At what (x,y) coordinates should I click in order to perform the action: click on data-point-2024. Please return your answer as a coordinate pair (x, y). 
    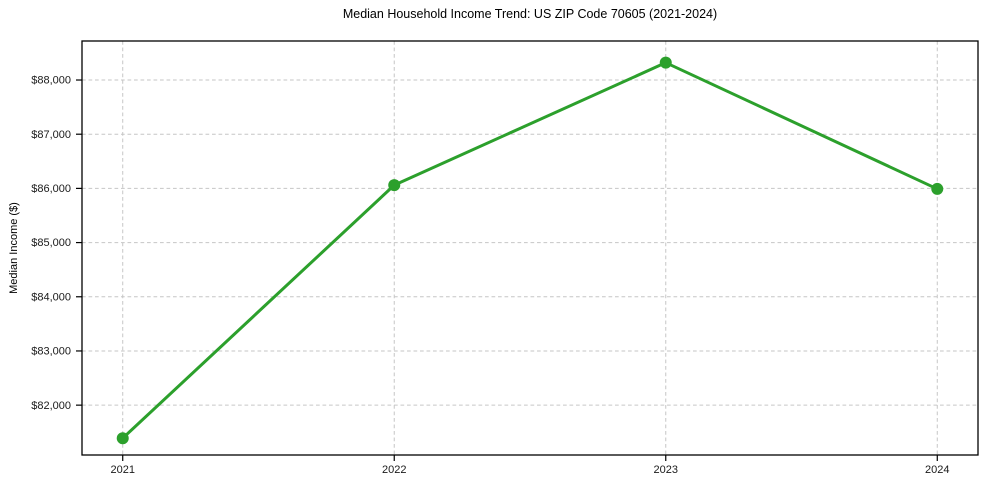
    Looking at the image, I should click on (937, 188).